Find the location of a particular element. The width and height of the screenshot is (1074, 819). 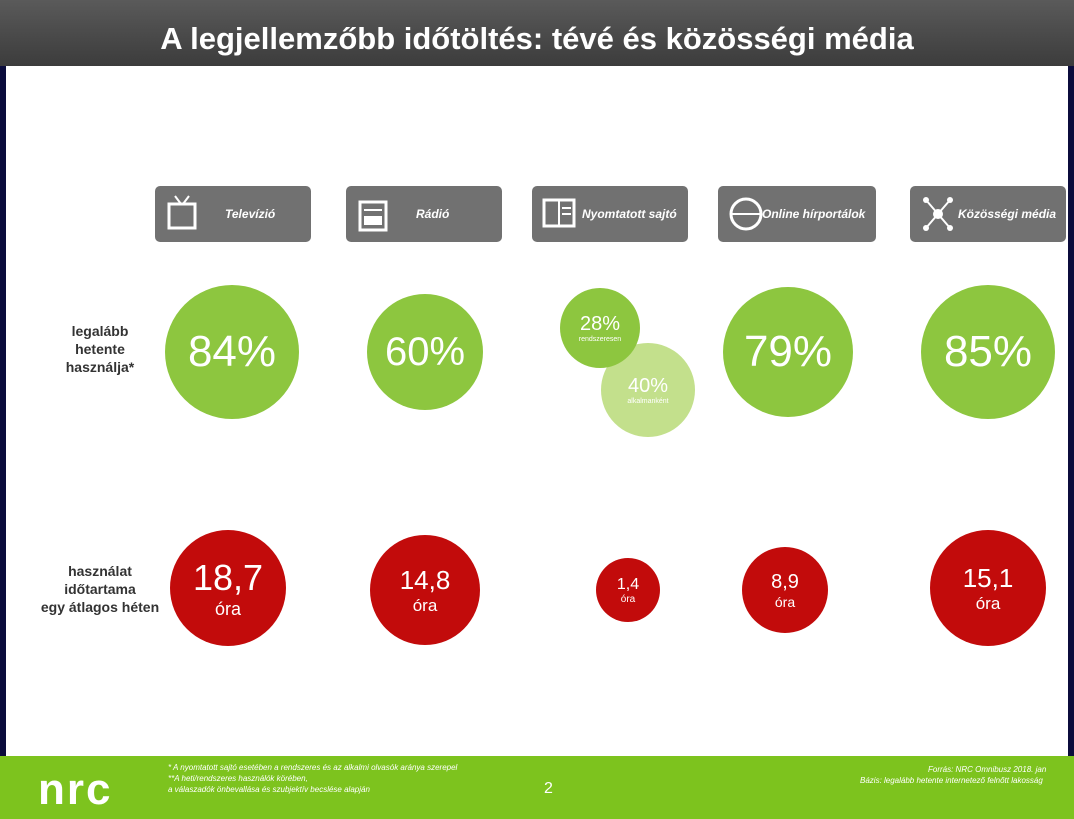

value: 85% is located at coordinates (988, 351).